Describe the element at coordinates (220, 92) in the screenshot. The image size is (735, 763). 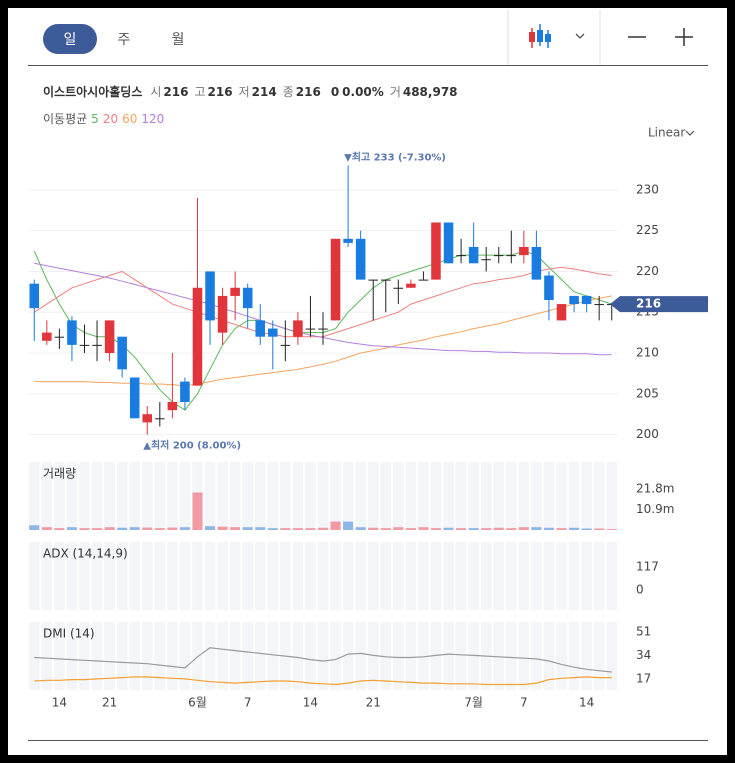
I see `quote-value: 216` at that location.